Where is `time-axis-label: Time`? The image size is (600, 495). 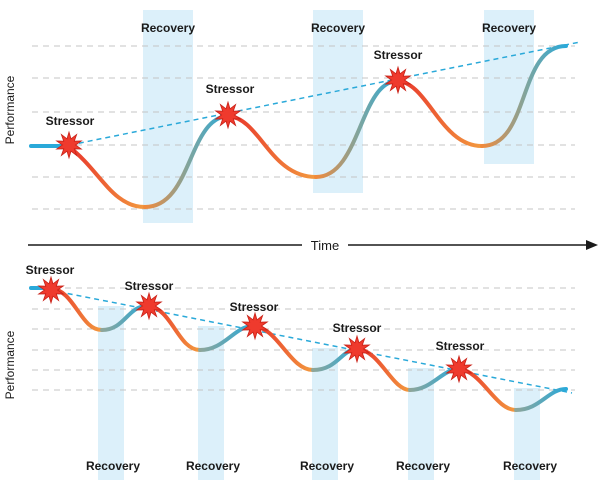
time-axis-label: Time is located at coordinates (325, 245).